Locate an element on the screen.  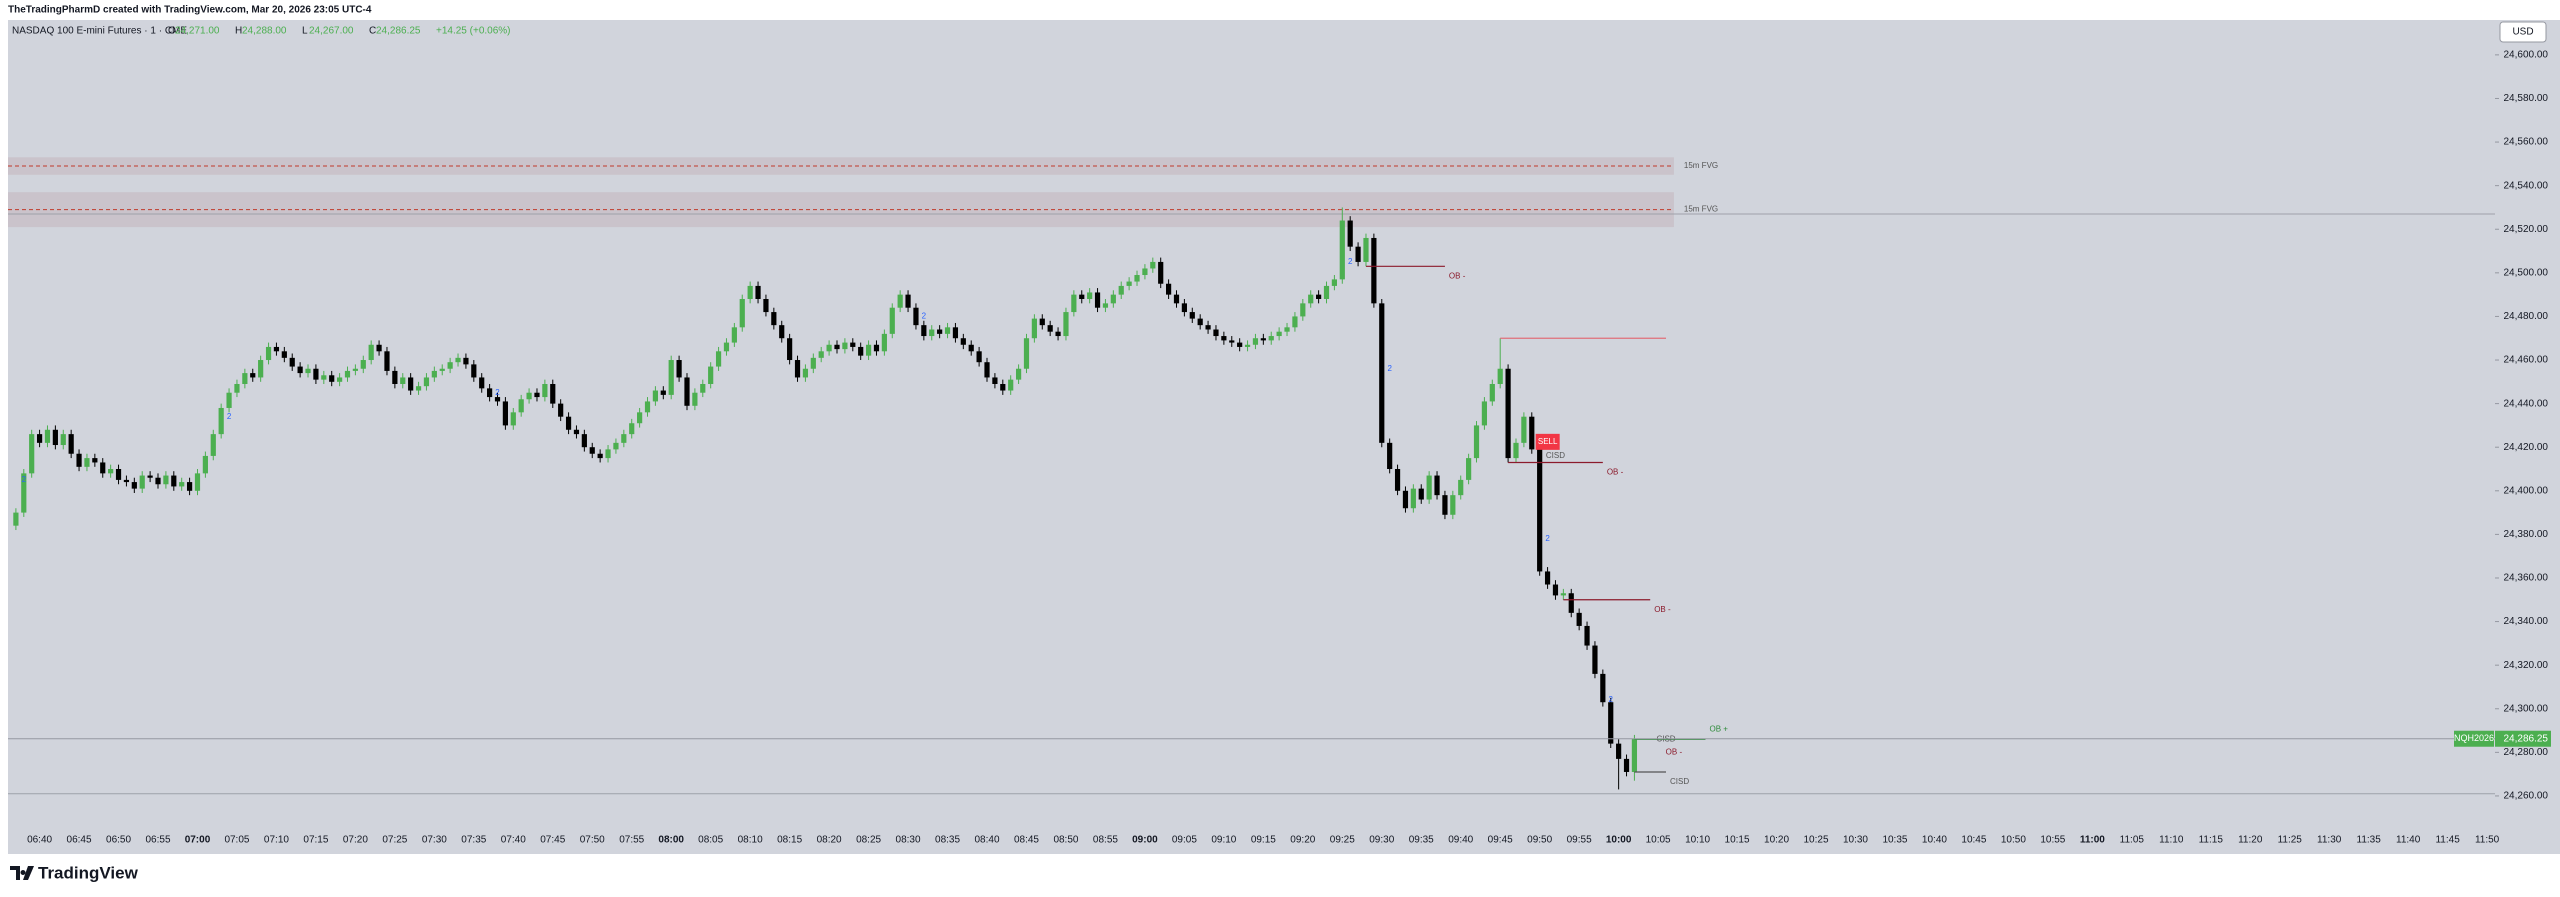
symbol-label: NQH2026 is located at coordinates (2474, 738).